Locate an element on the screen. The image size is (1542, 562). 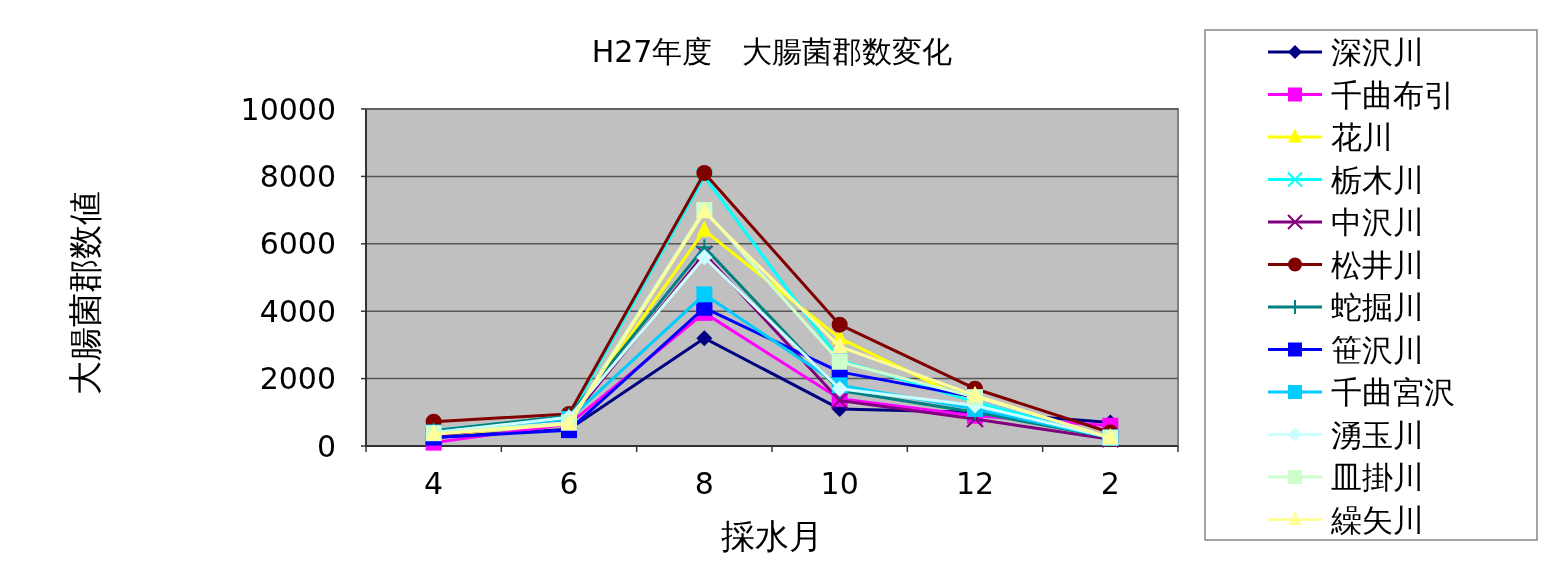
y-tick-label: 6000 is located at coordinates (297, 244).